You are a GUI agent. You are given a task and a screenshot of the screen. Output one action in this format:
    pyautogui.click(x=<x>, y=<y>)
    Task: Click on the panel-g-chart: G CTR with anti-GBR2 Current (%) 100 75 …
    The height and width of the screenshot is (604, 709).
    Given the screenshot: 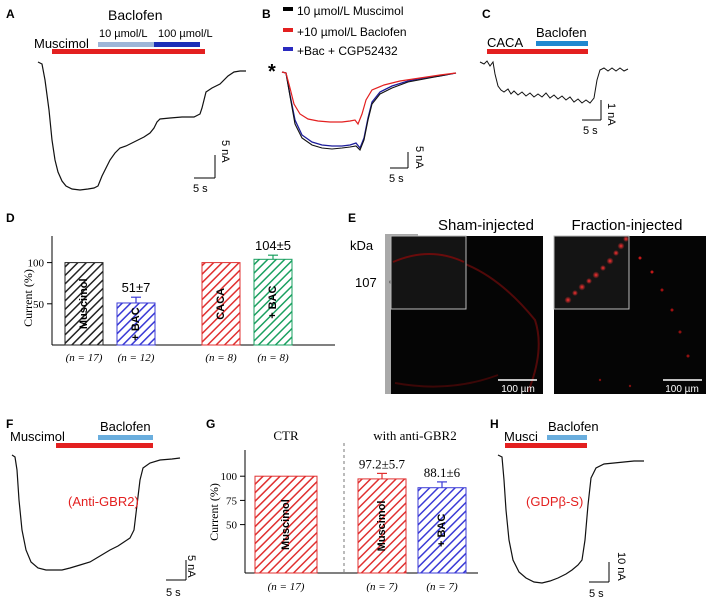 What is the action you would take?
    pyautogui.click(x=342, y=505)
    